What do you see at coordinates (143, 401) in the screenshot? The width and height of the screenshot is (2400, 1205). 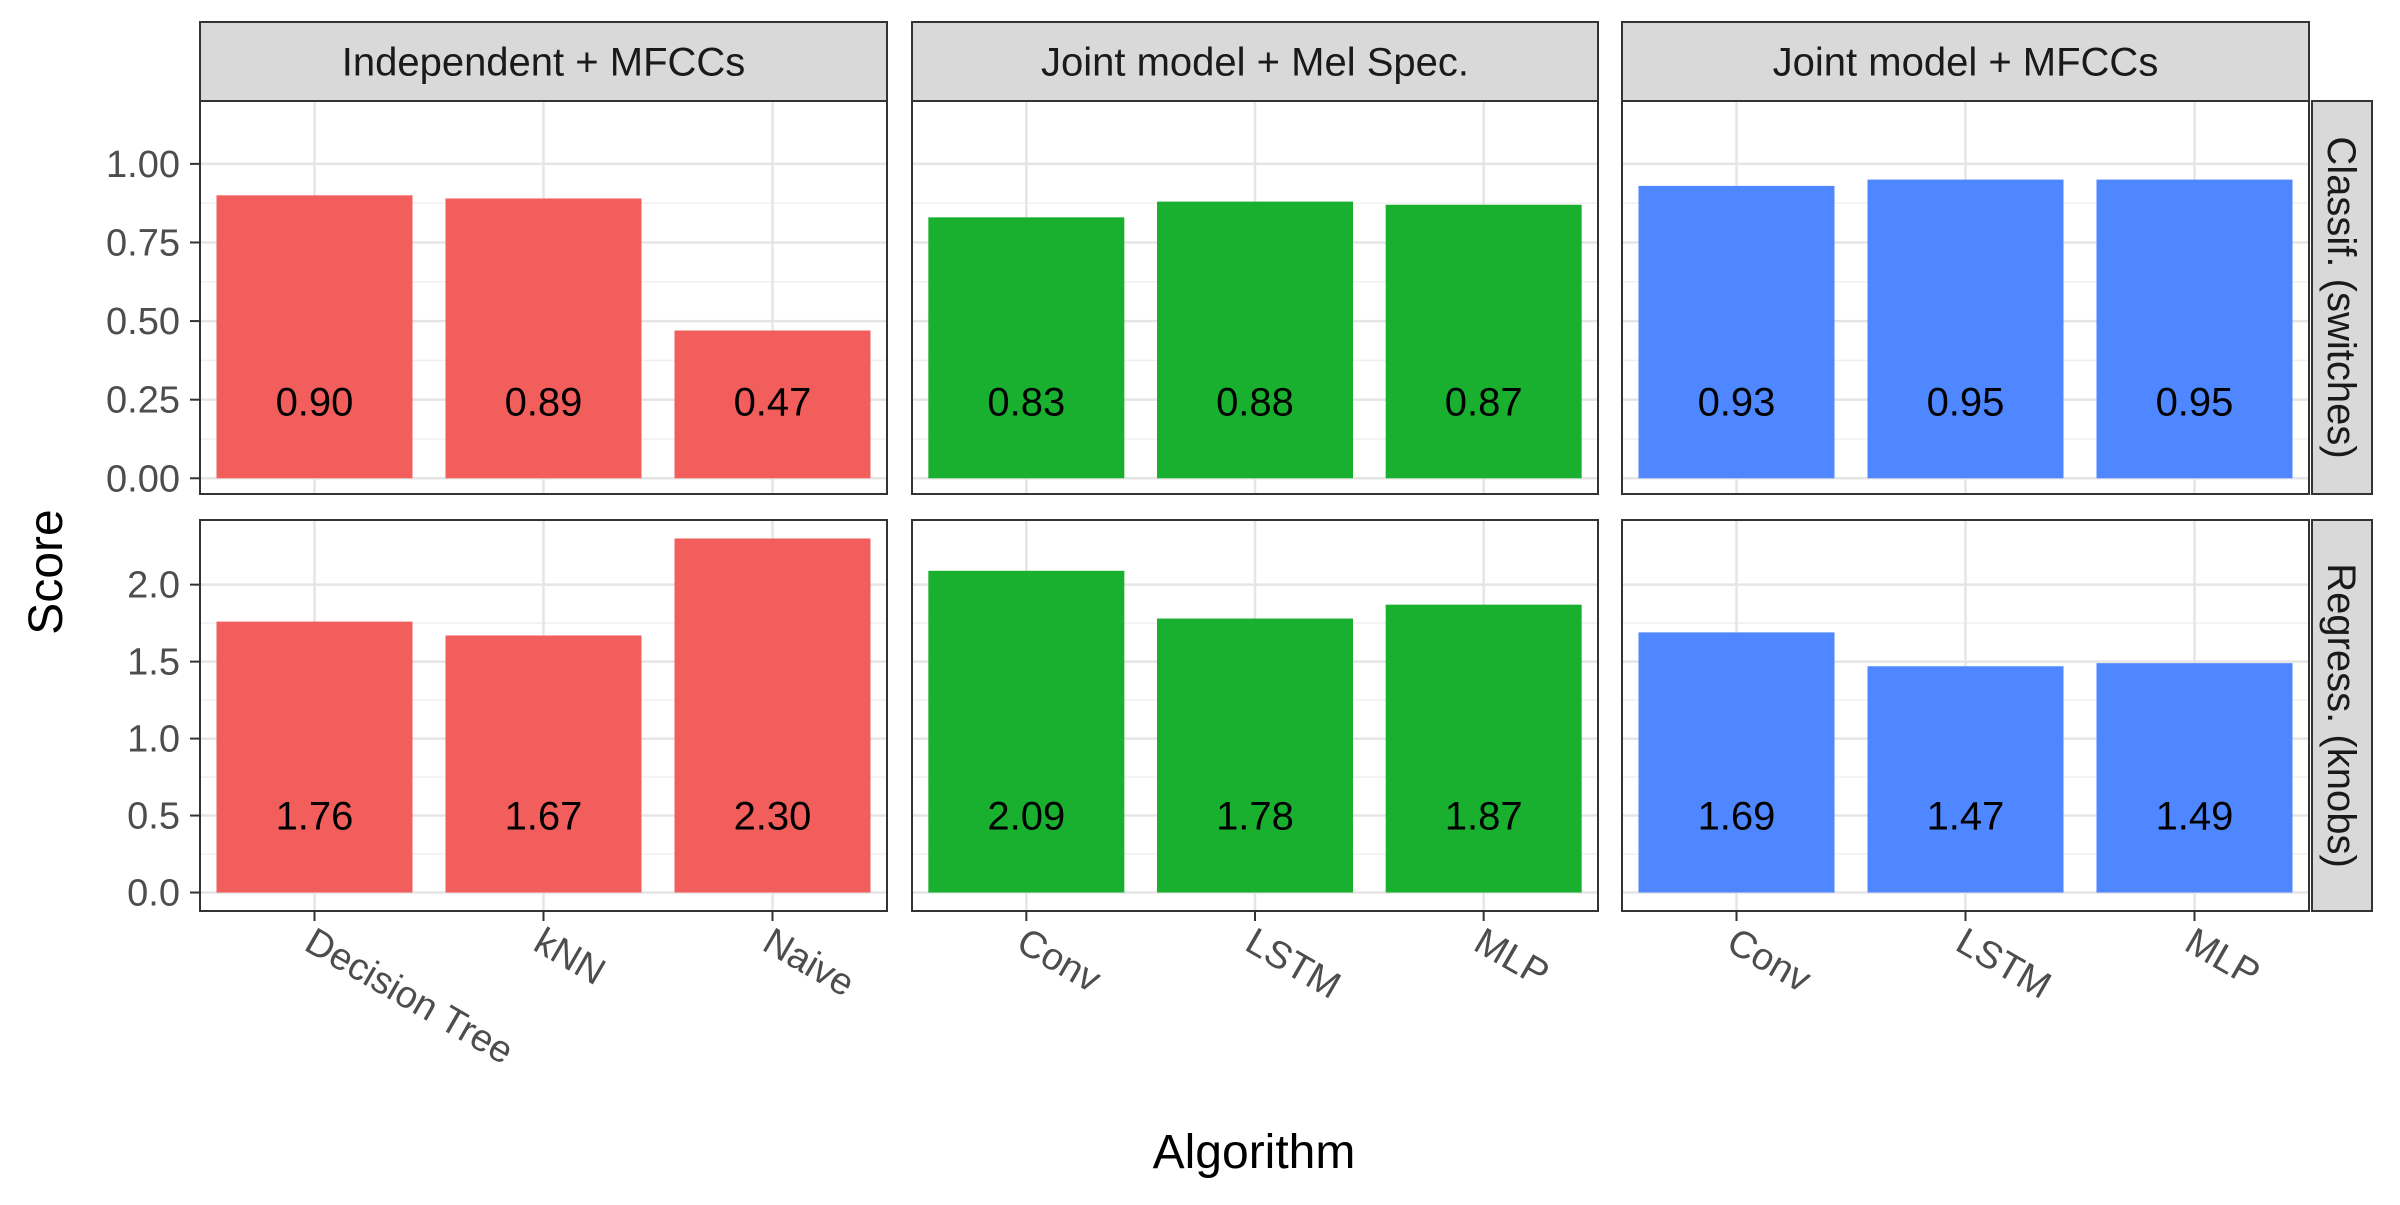 I see `y-tick-label: 0.25` at bounding box center [143, 401].